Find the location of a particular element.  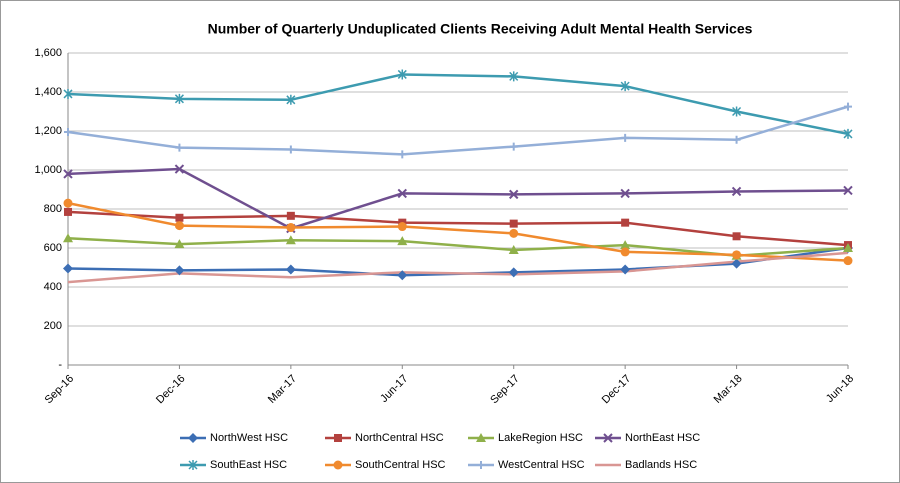

y-tick-label: 1,600 is located at coordinates (48, 53).